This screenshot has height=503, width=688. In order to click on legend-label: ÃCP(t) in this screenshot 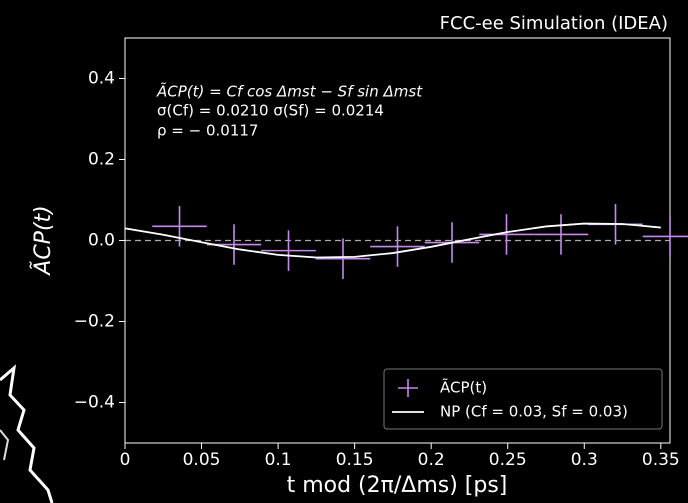, I will do `click(463, 387)`.